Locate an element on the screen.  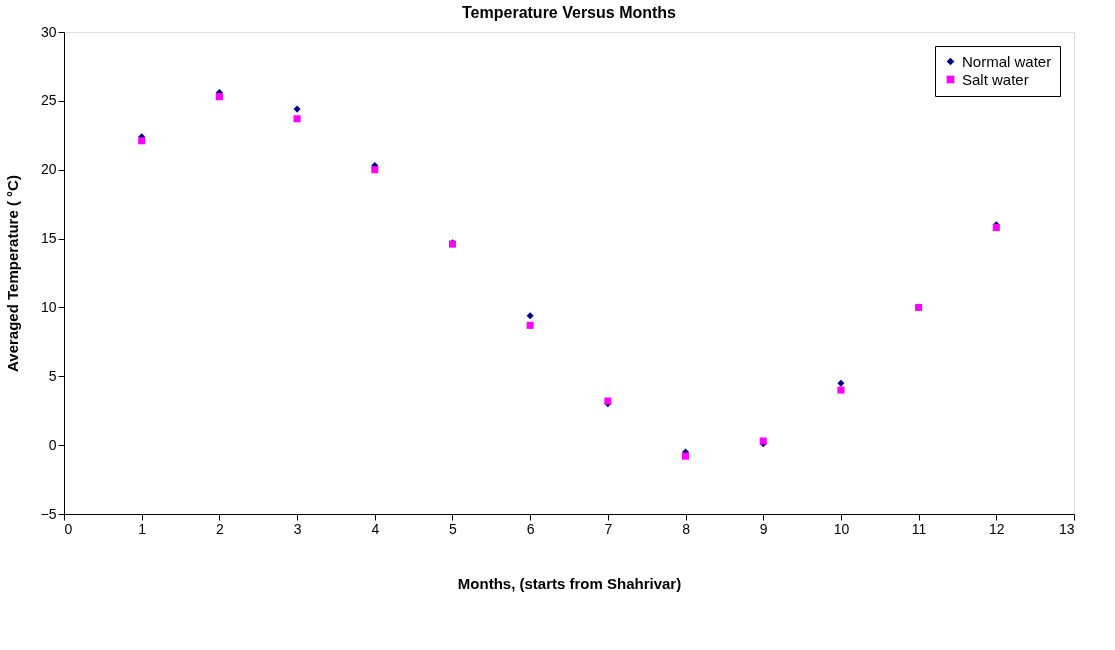
x-tick-label: 3 is located at coordinates (297, 528).